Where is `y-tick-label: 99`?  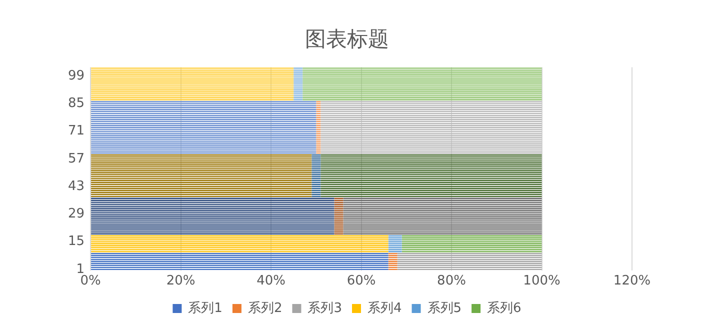 y-tick-label: 99 is located at coordinates (76, 76).